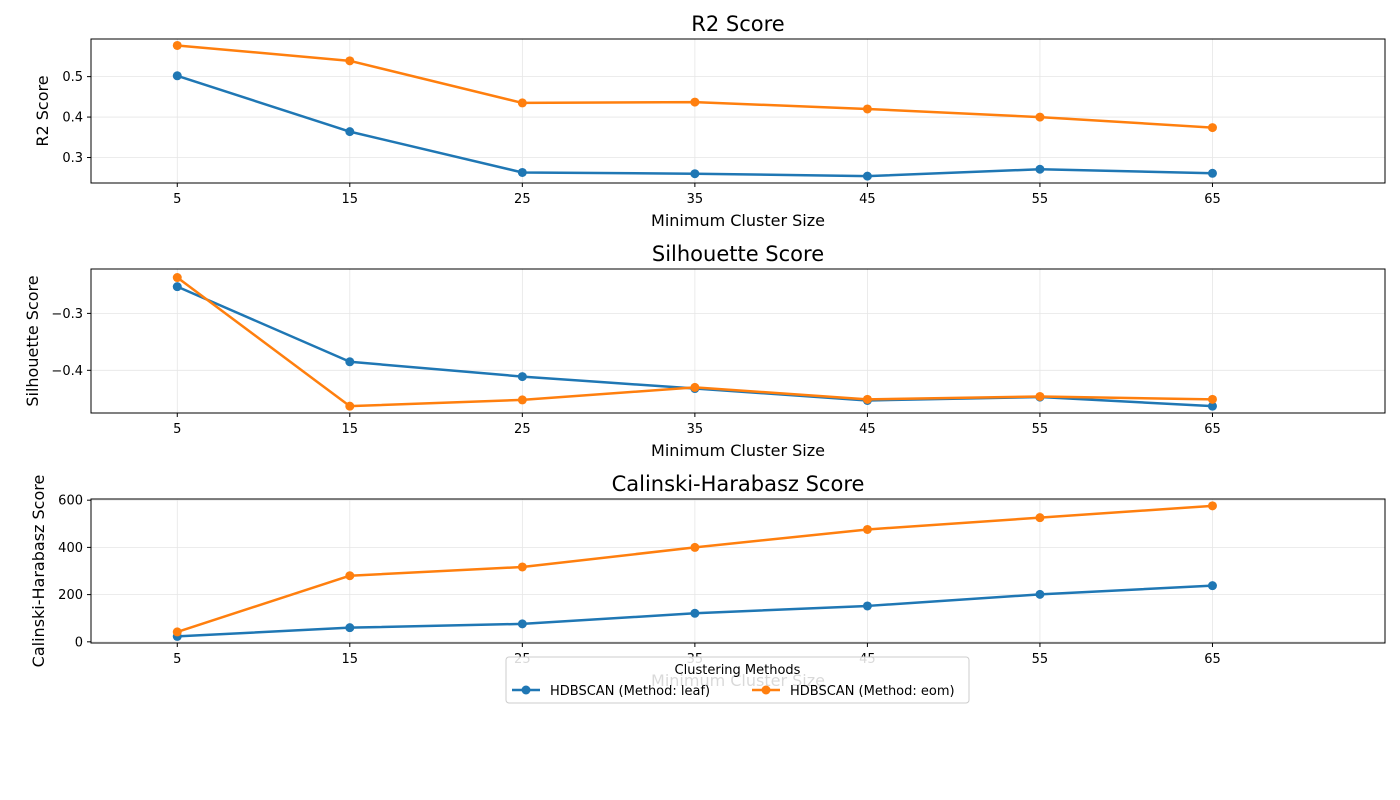 The width and height of the screenshot is (1400, 800). Describe the element at coordinates (32, 340) in the screenshot. I see `y-axis-label: Silhouette Score` at that location.